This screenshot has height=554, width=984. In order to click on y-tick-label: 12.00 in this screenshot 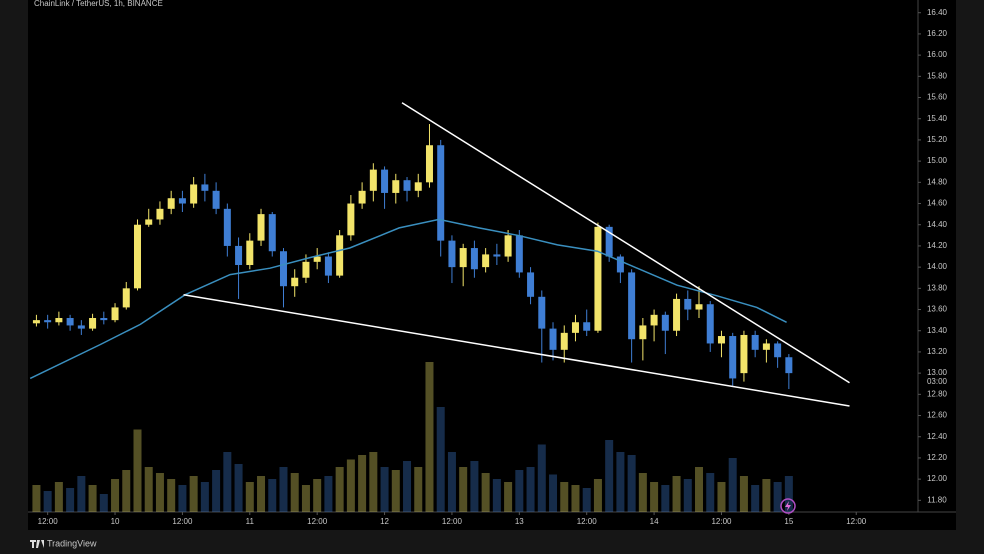, I will do `click(937, 478)`.